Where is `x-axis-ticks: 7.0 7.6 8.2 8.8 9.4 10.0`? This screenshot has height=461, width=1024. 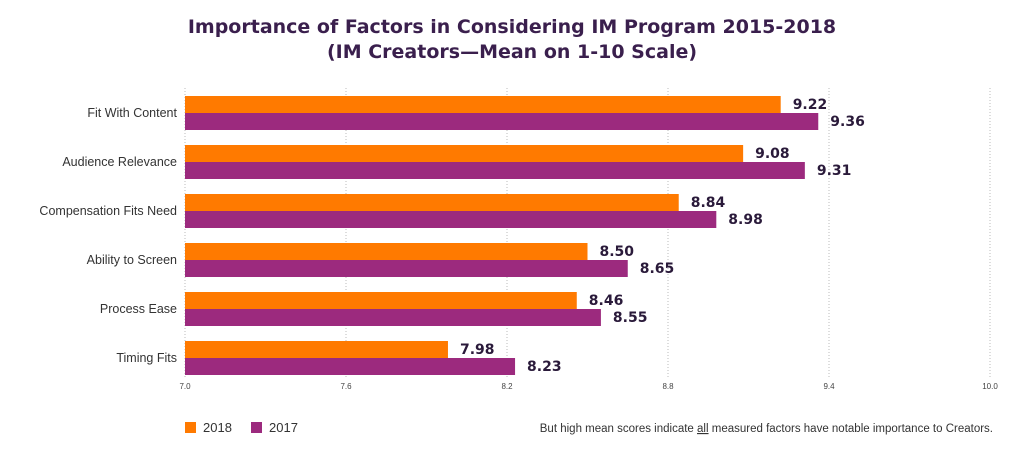
x-axis-ticks: 7.0 7.6 8.2 8.8 9.4 10.0 is located at coordinates (588, 386).